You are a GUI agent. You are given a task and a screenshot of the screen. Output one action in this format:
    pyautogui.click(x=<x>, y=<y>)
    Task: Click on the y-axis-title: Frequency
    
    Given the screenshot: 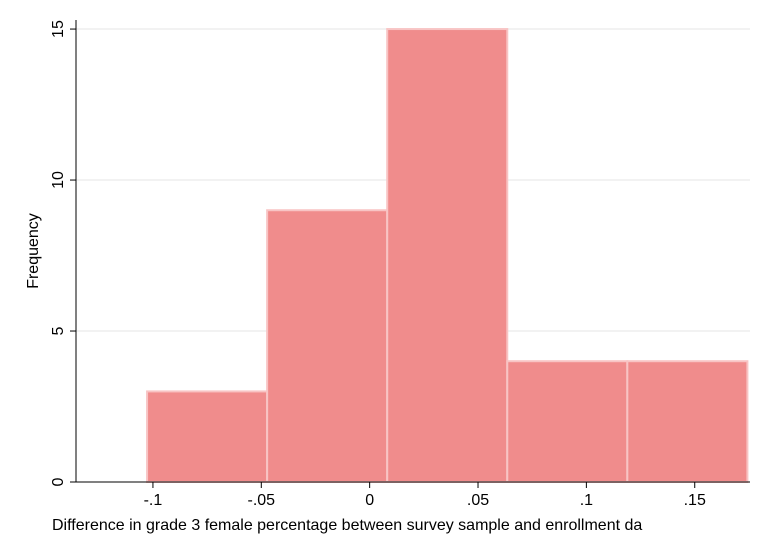 What is the action you would take?
    pyautogui.click(x=33, y=251)
    